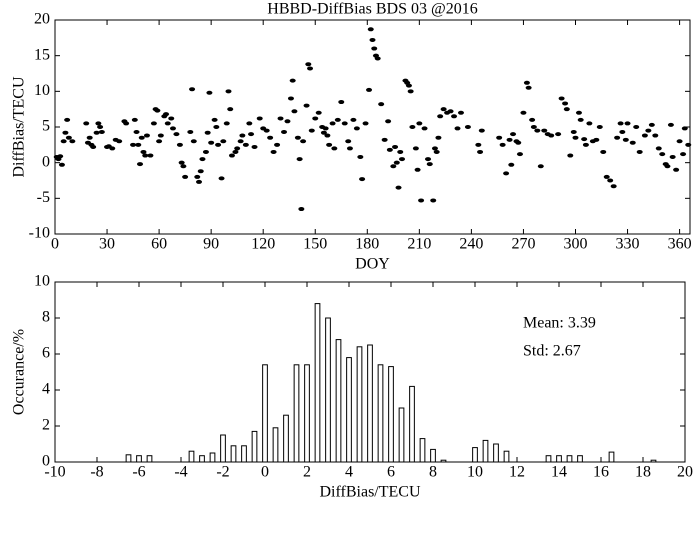 This screenshot has width=700, height=539. I want to click on y-tick-label: 0, so click(46, 161).